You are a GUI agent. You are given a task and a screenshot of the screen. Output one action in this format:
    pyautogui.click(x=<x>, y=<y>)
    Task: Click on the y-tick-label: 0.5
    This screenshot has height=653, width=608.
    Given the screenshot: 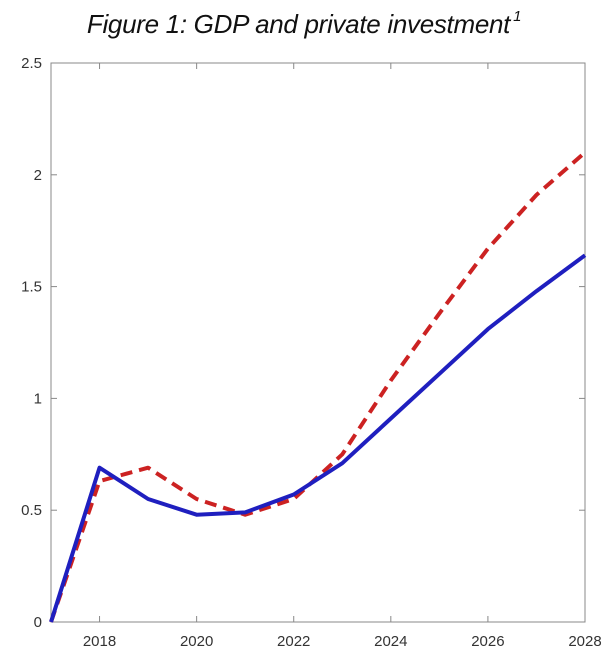 What is the action you would take?
    pyautogui.click(x=31, y=510)
    